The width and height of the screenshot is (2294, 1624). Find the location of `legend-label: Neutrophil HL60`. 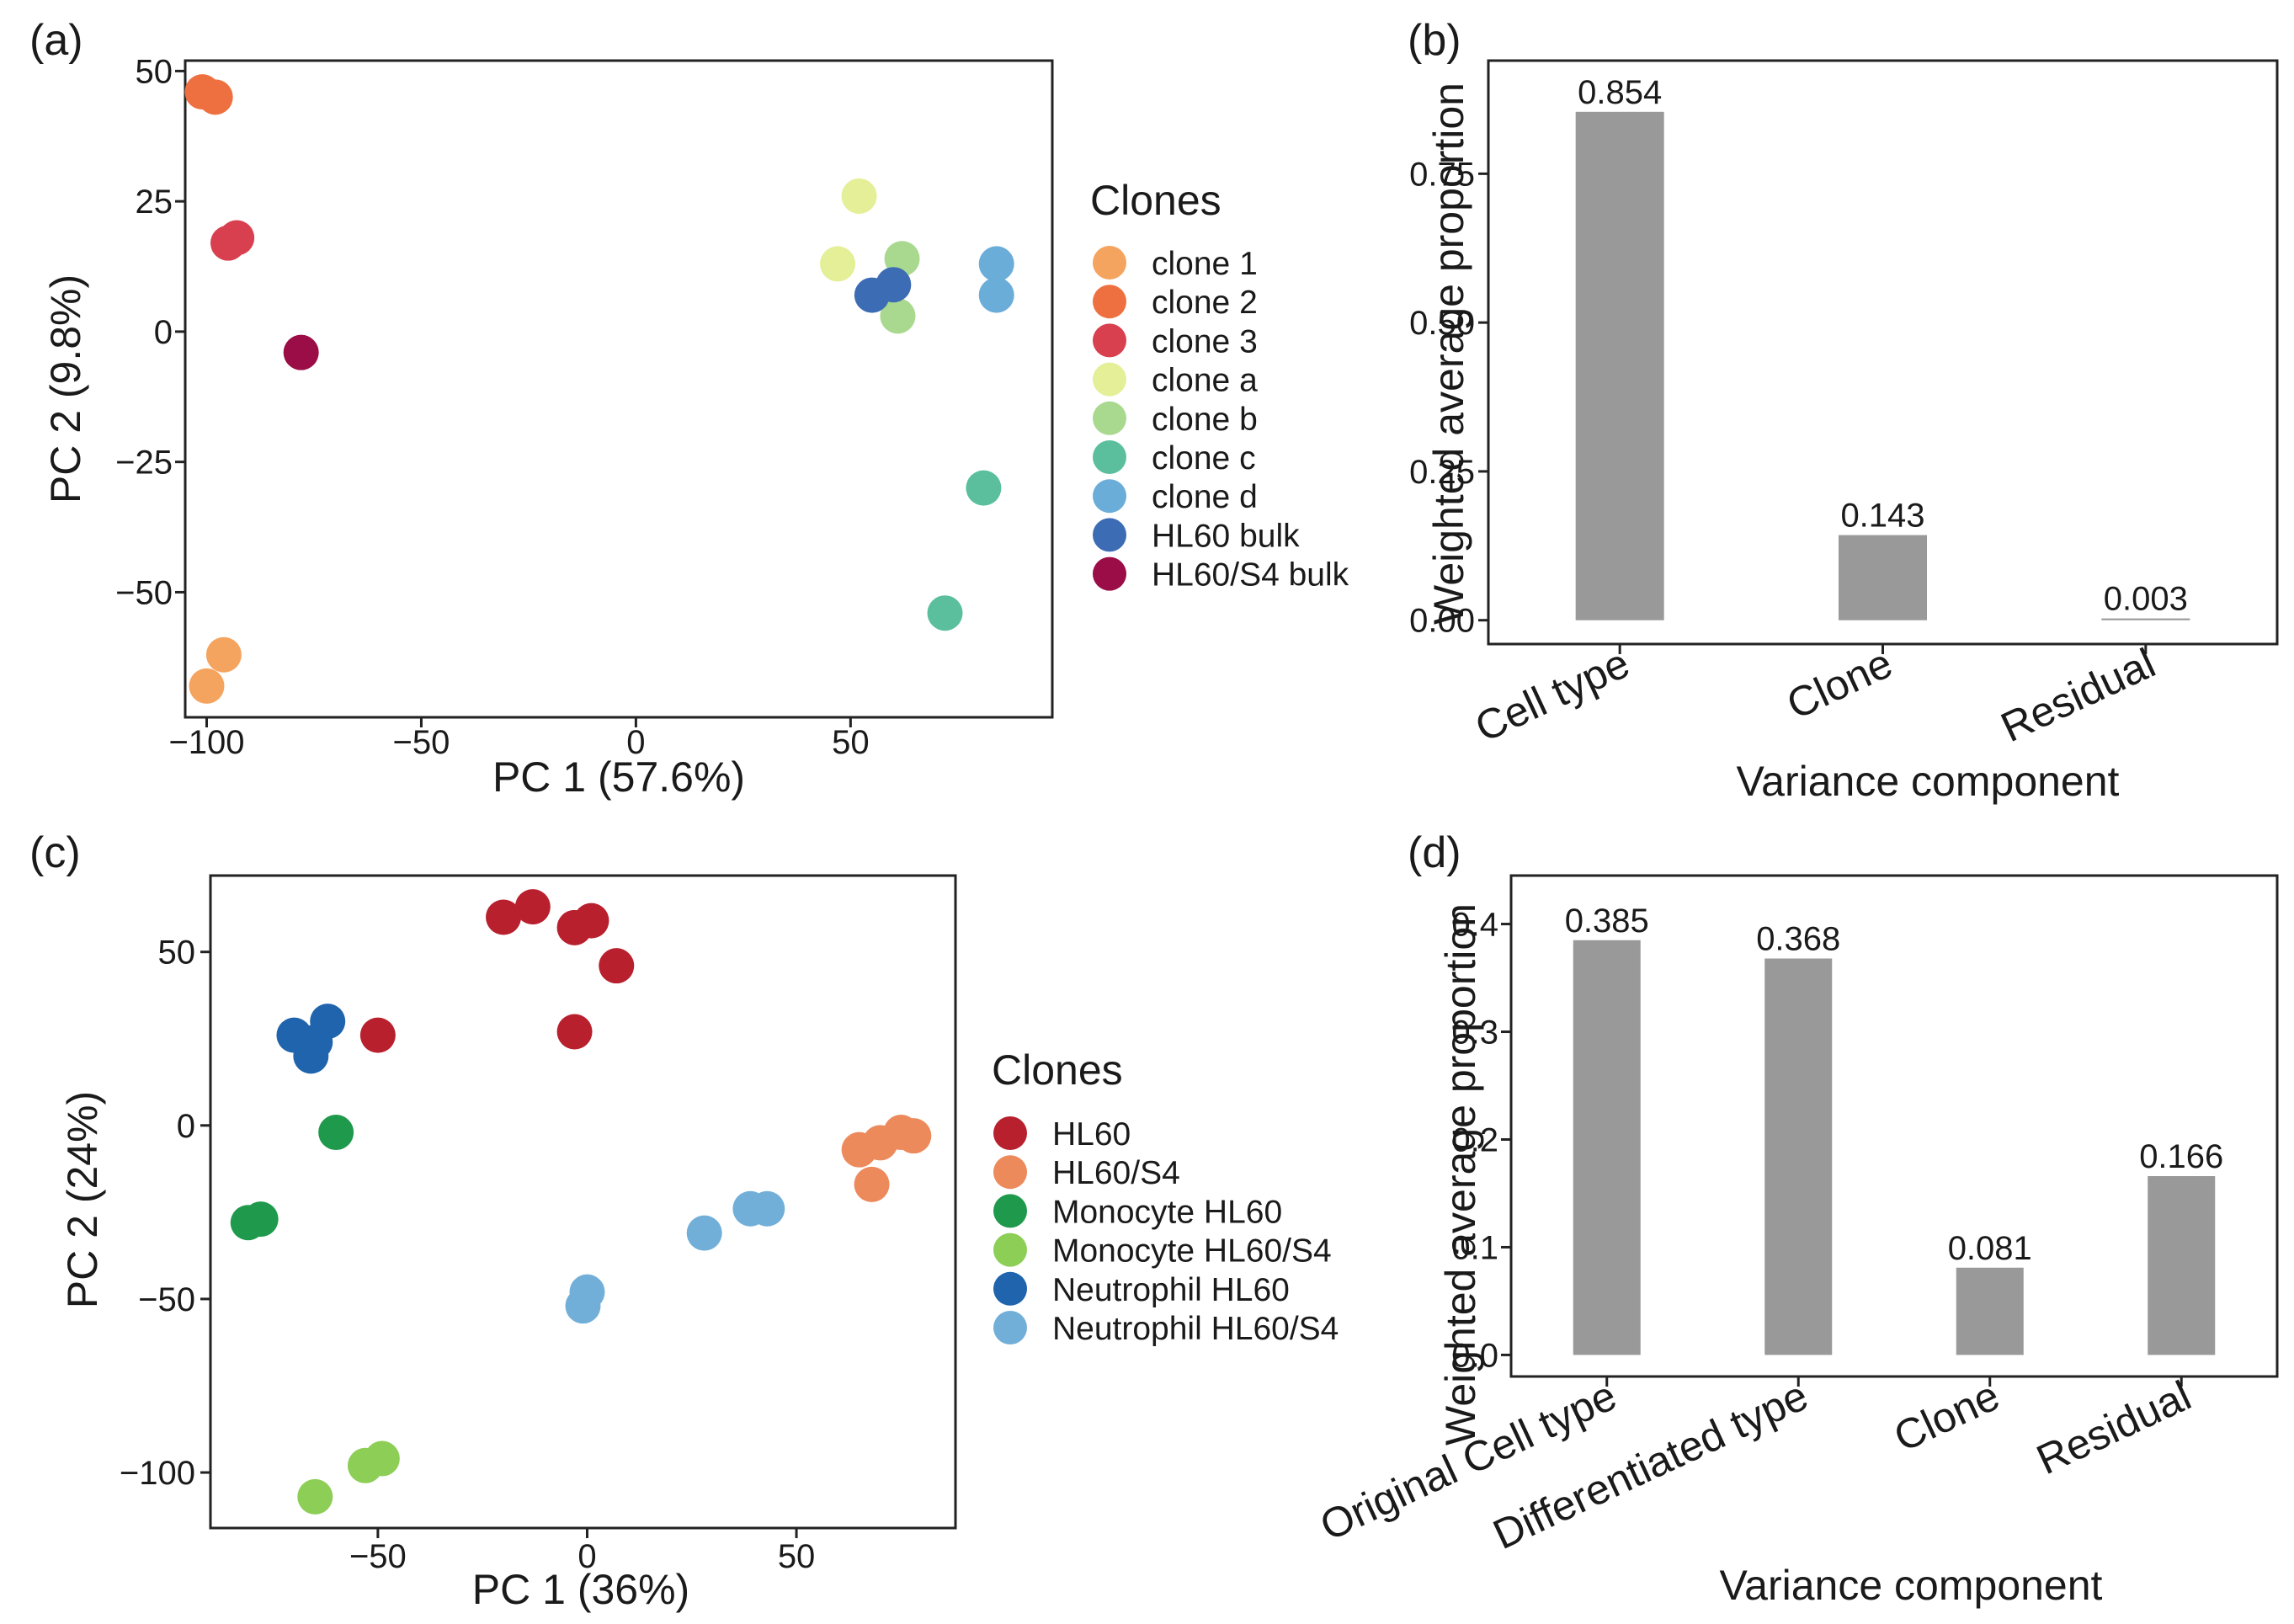

legend-label: Neutrophil HL60 is located at coordinates (1171, 1290).